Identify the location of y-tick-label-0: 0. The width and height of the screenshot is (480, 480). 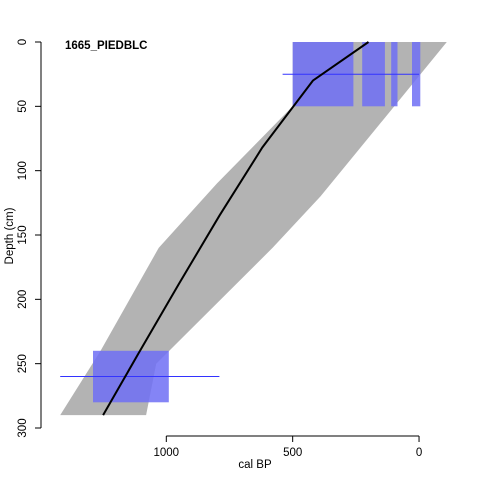
(23, 42).